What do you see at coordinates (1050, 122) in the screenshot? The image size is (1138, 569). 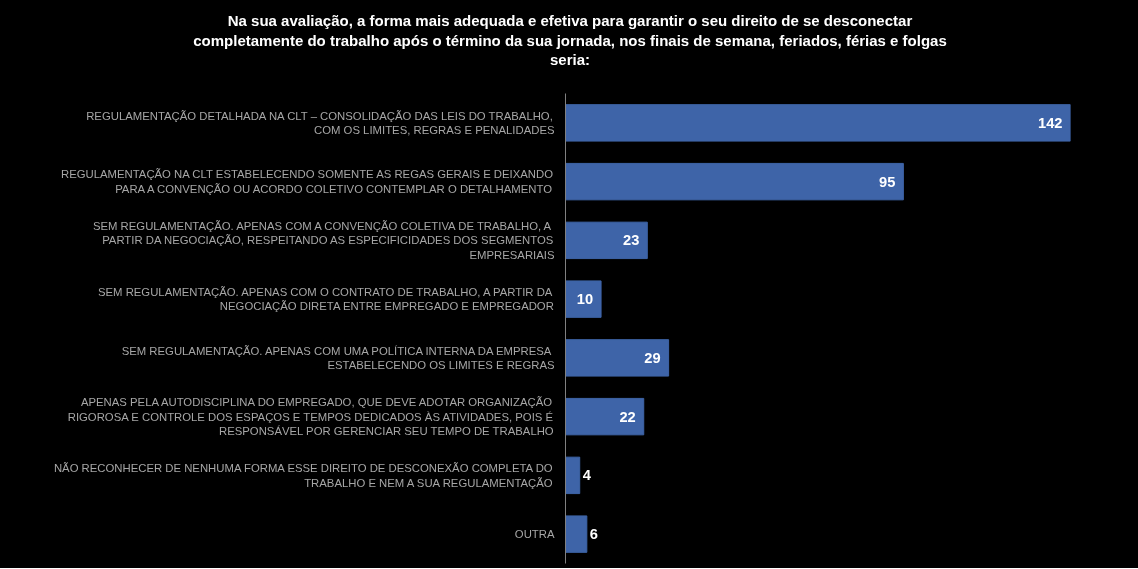 I see `data-label: 142` at bounding box center [1050, 122].